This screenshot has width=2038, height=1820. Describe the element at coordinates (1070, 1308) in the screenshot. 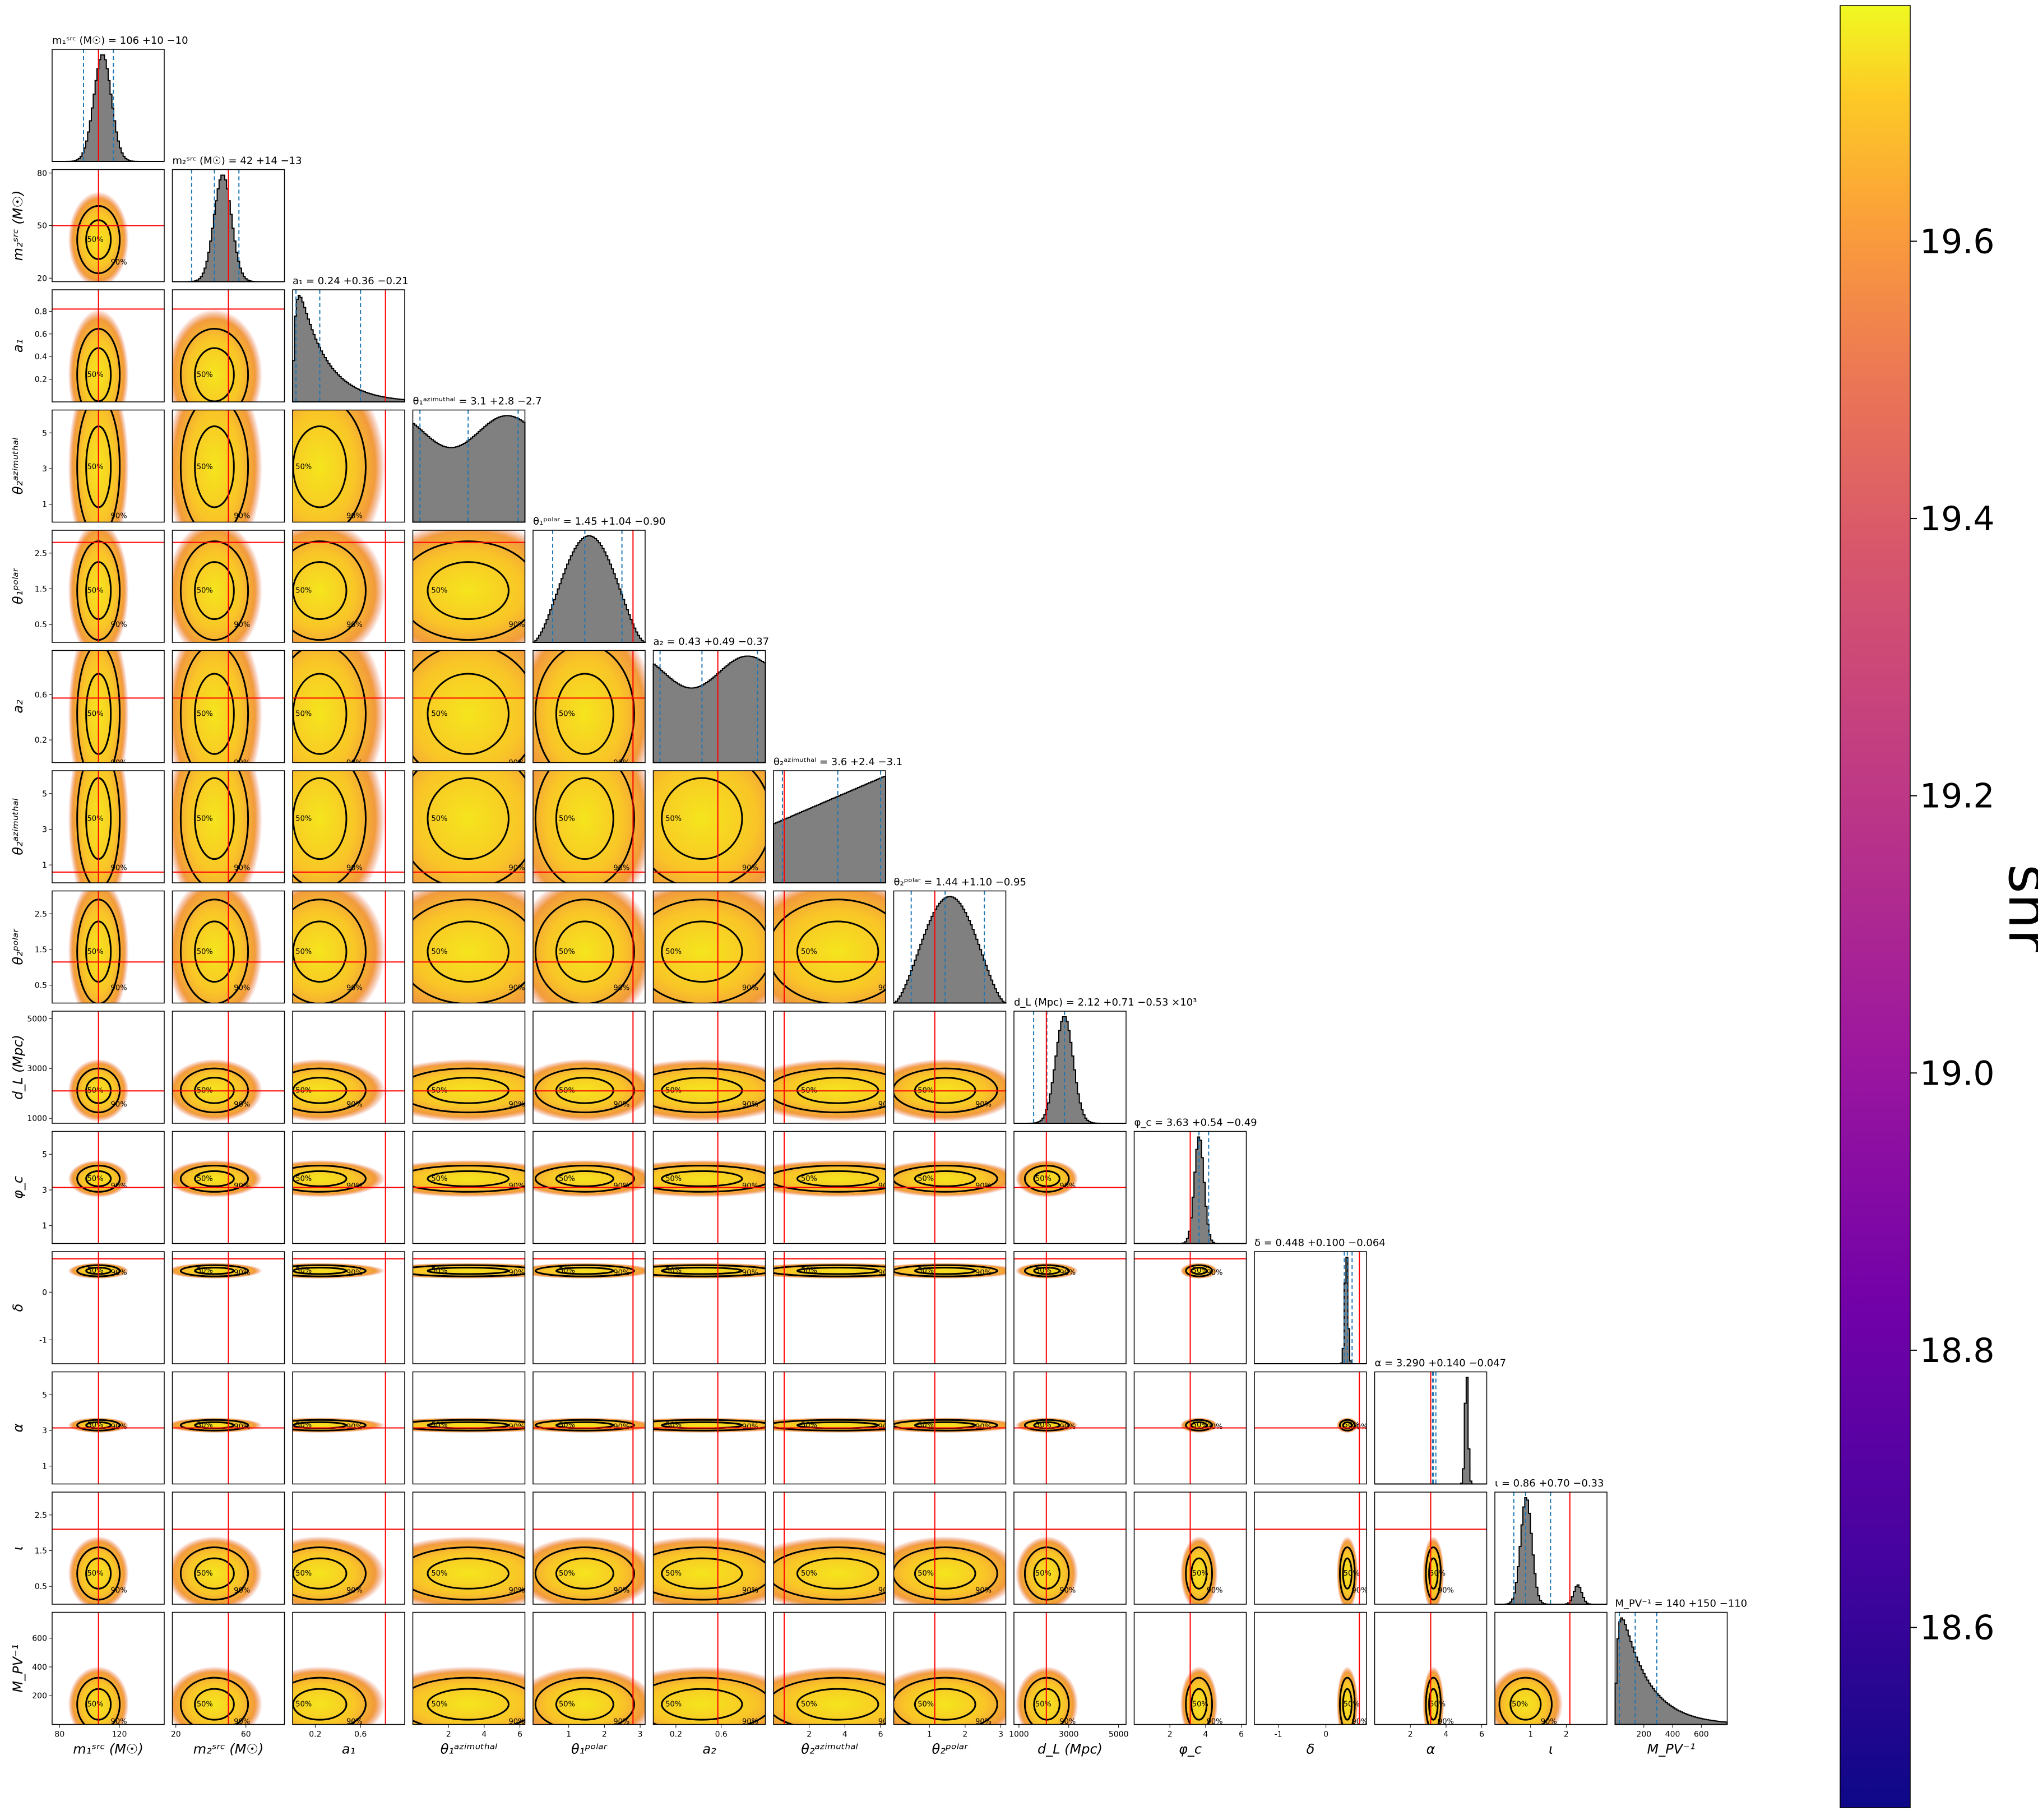

I see `panel-10-8: 50% 90%` at that location.